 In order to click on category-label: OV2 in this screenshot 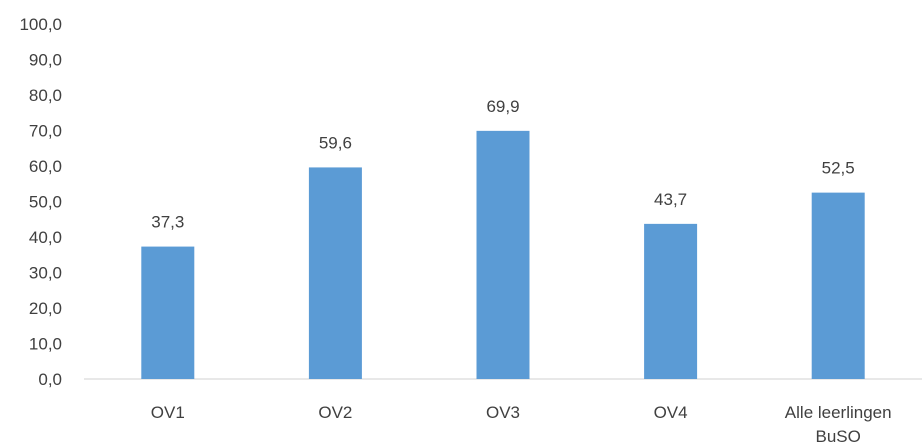, I will do `click(335, 412)`.